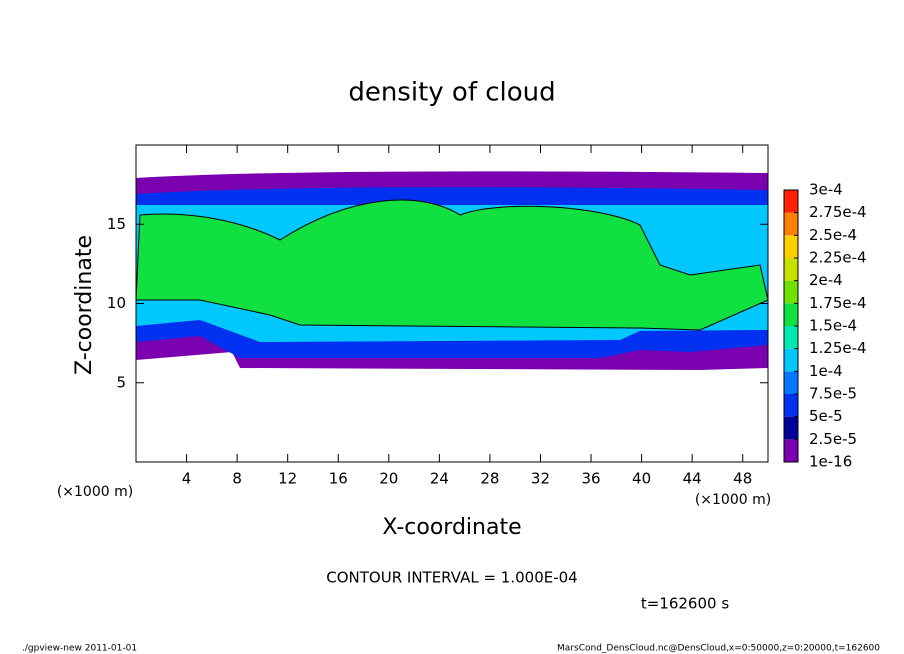 The image size is (904, 654). Describe the element at coordinates (826, 416) in the screenshot. I see `colorbar-label: 5e-5` at that location.